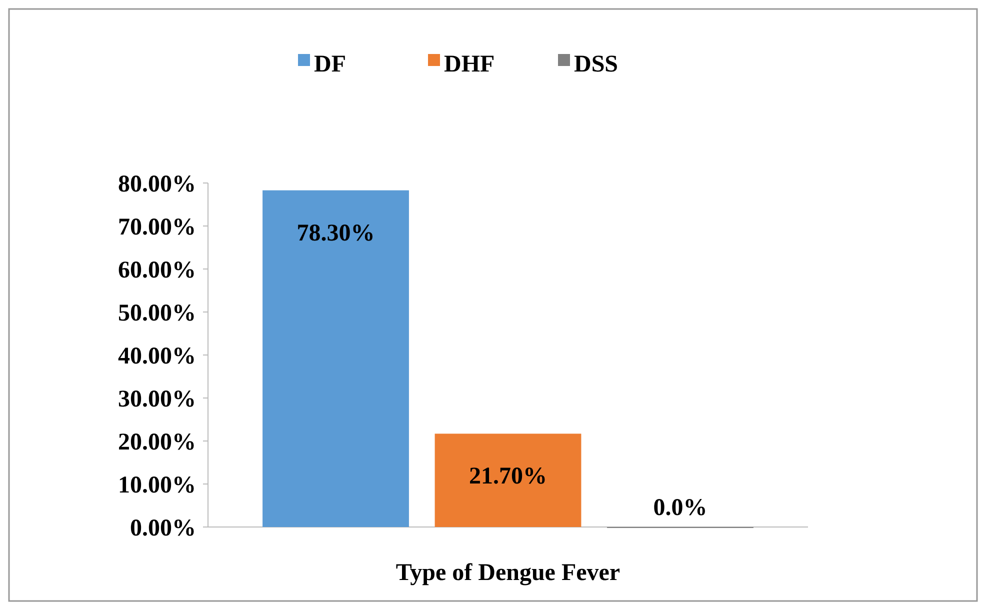  Describe the element at coordinates (157, 442) in the screenshot. I see `y-tick-label: 20.00%` at that location.